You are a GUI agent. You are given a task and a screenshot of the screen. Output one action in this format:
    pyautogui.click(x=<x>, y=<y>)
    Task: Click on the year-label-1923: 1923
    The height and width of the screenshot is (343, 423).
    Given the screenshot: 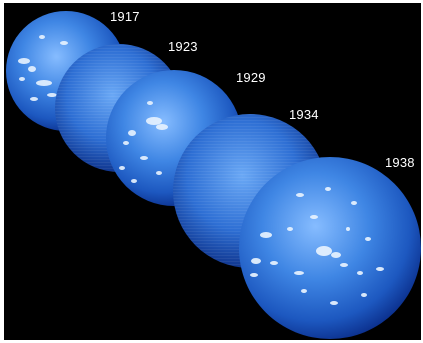 What is the action you would take?
    pyautogui.click(x=183, y=46)
    